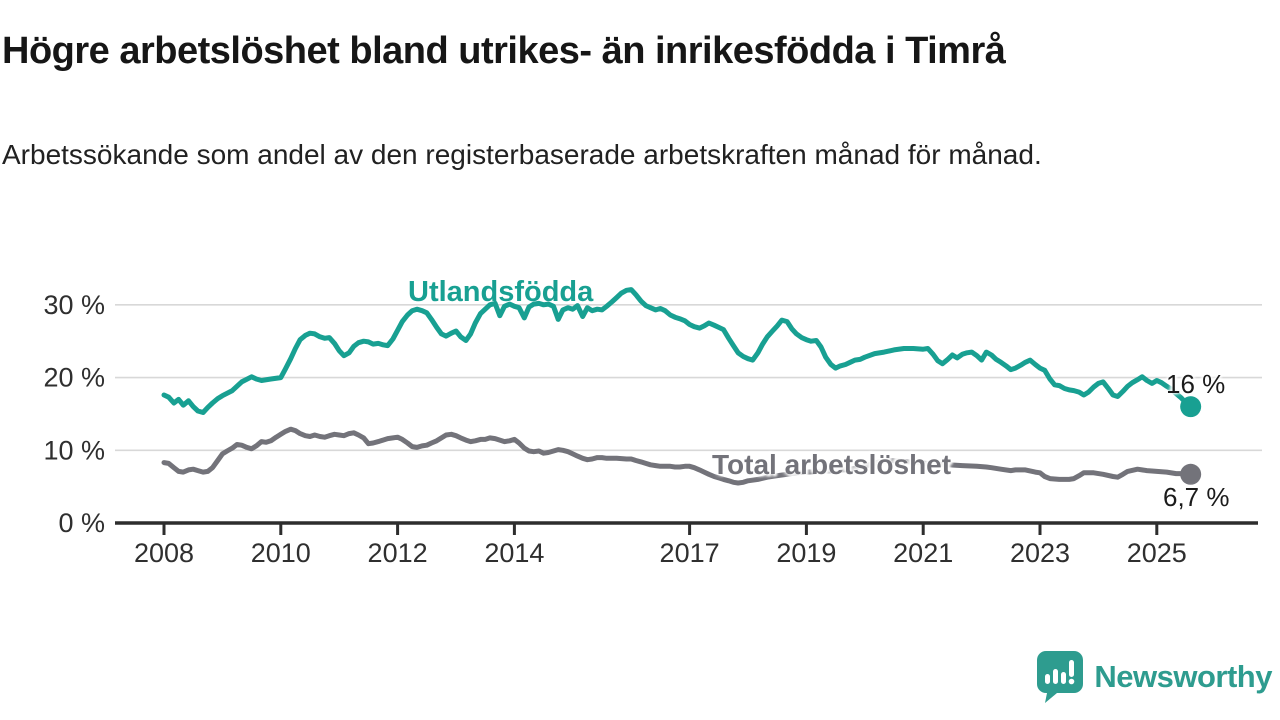 The width and height of the screenshot is (1280, 720). Describe the element at coordinates (74, 305) in the screenshot. I see `y-tick-label: 30 %` at that location.